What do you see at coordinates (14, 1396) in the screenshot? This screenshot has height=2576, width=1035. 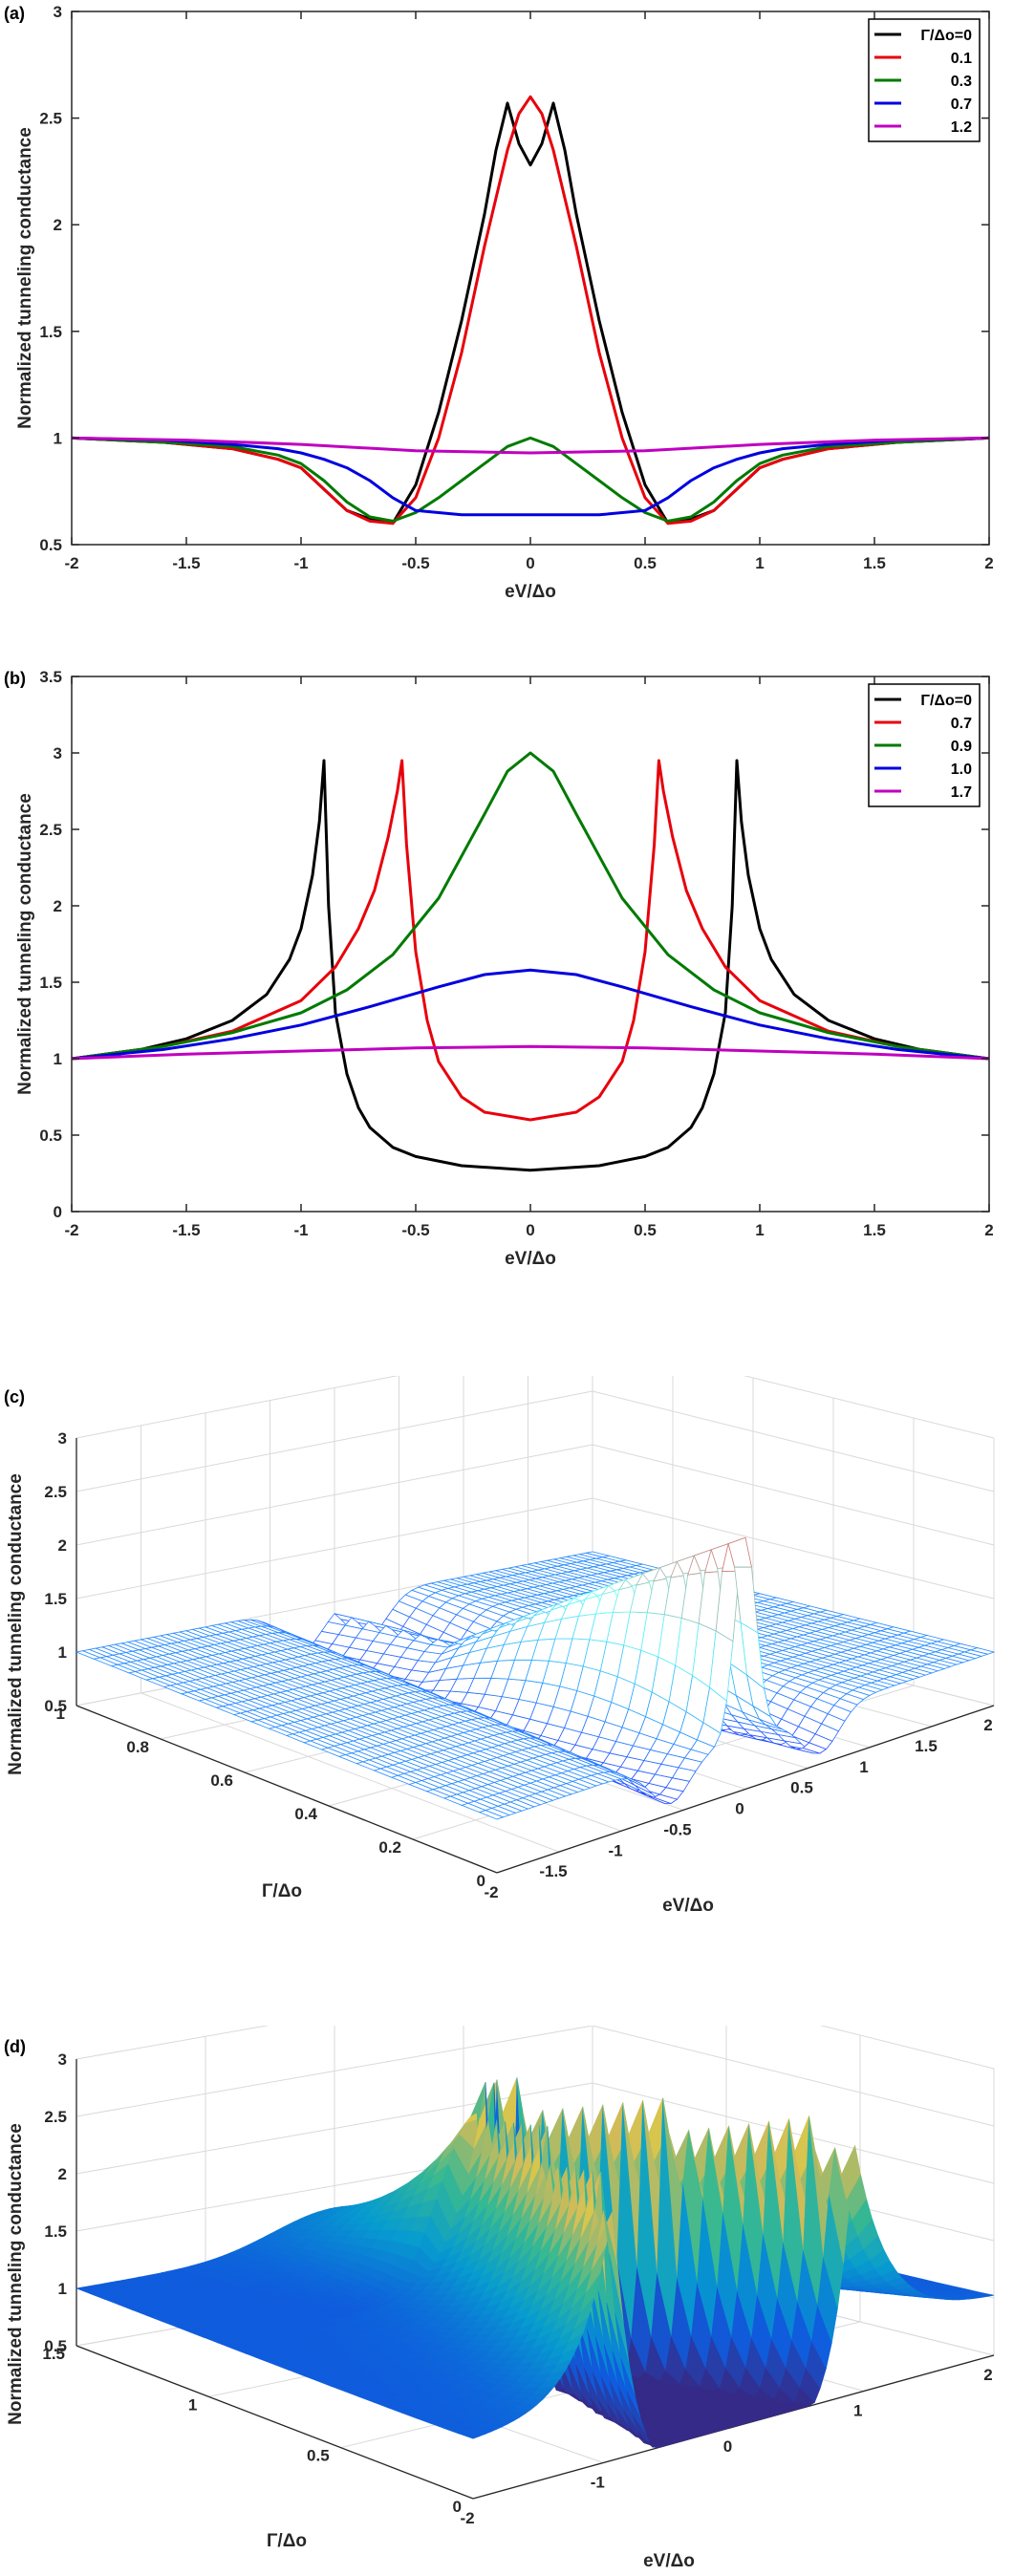 I see `panel-label: (c)` at bounding box center [14, 1396].